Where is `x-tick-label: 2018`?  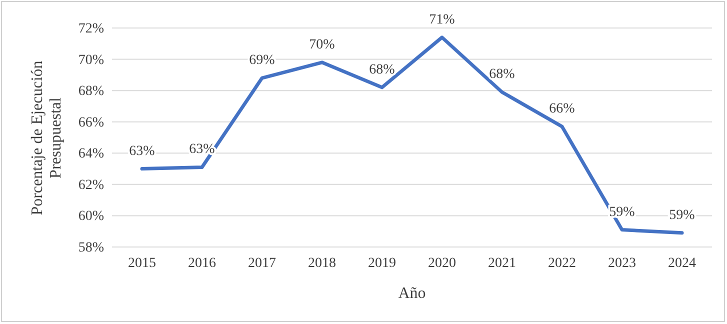
x-tick-label: 2018 is located at coordinates (322, 263).